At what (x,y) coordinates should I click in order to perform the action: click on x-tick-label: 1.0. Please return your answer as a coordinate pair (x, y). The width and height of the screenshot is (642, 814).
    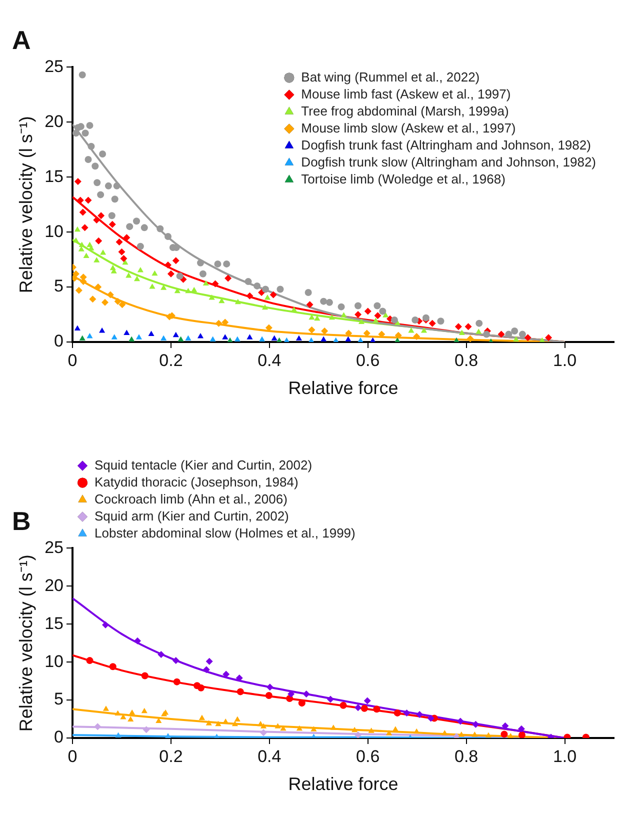
    Looking at the image, I should click on (564, 360).